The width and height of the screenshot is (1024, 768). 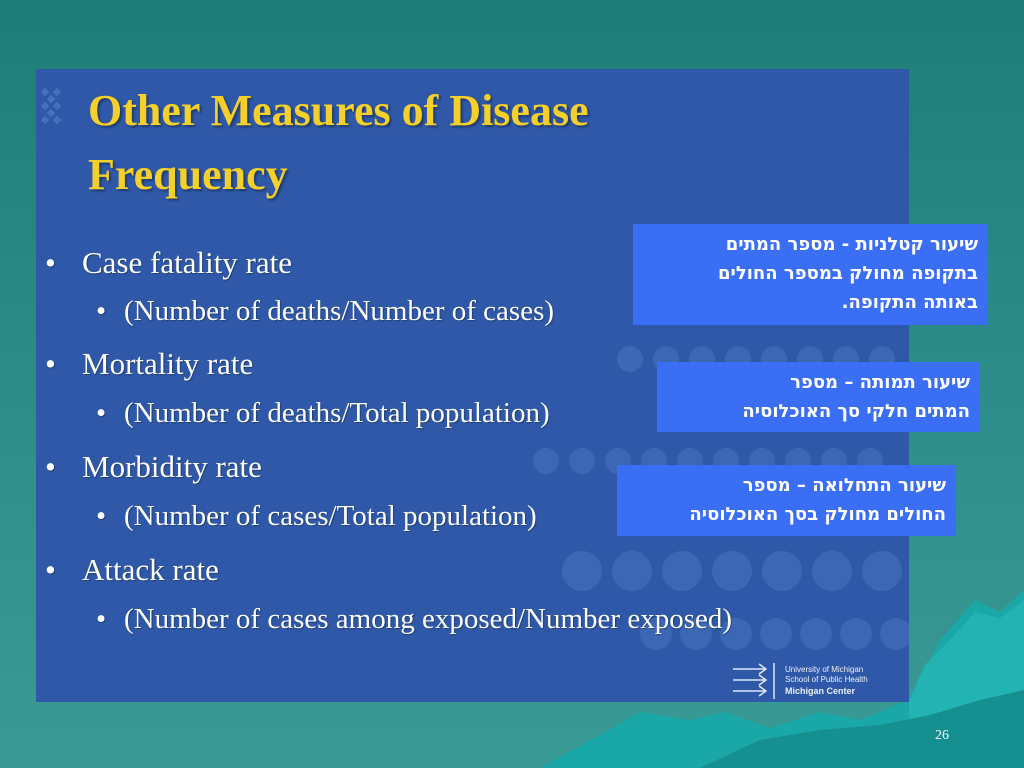 I want to click on note-line: שיעור התחלואה – מספר, so click(x=844, y=485).